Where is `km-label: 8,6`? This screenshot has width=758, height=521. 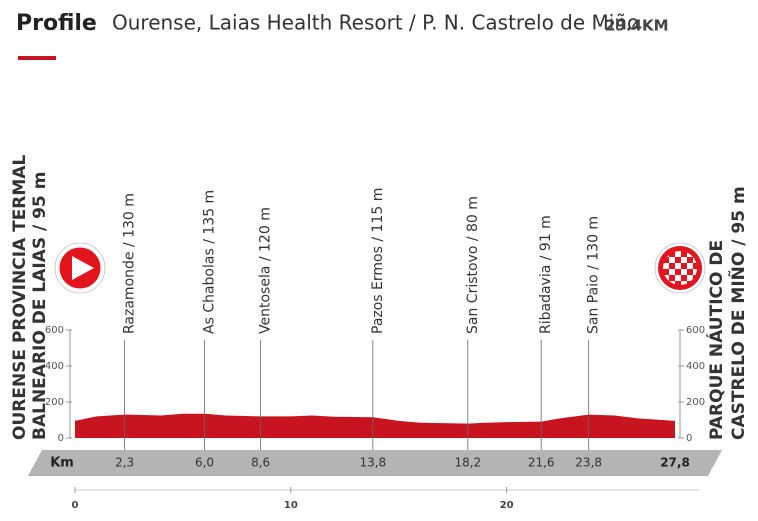 km-label: 8,6 is located at coordinates (260, 463).